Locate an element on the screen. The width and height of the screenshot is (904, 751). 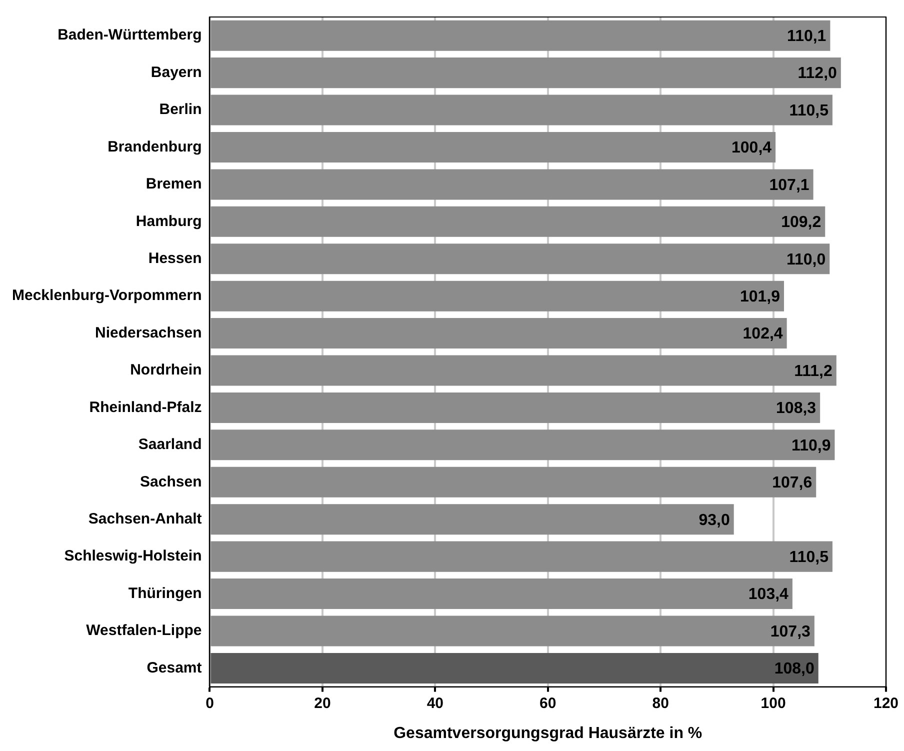
data-label: 108,0 is located at coordinates (794, 669).